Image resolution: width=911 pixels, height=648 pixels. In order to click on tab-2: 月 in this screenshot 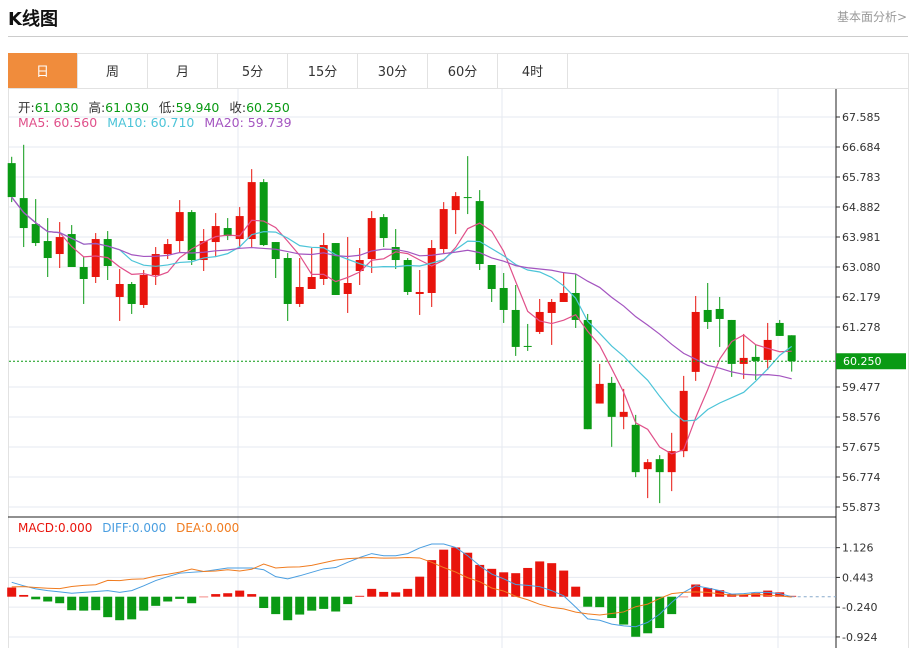, I will do `click(183, 70)`.